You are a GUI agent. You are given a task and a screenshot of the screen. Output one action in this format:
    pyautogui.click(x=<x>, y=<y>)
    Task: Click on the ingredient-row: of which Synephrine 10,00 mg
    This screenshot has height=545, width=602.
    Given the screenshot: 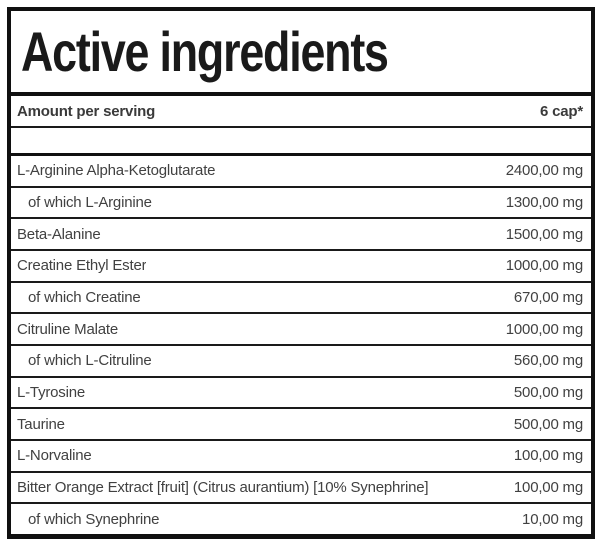 What is the action you would take?
    pyautogui.click(x=301, y=519)
    